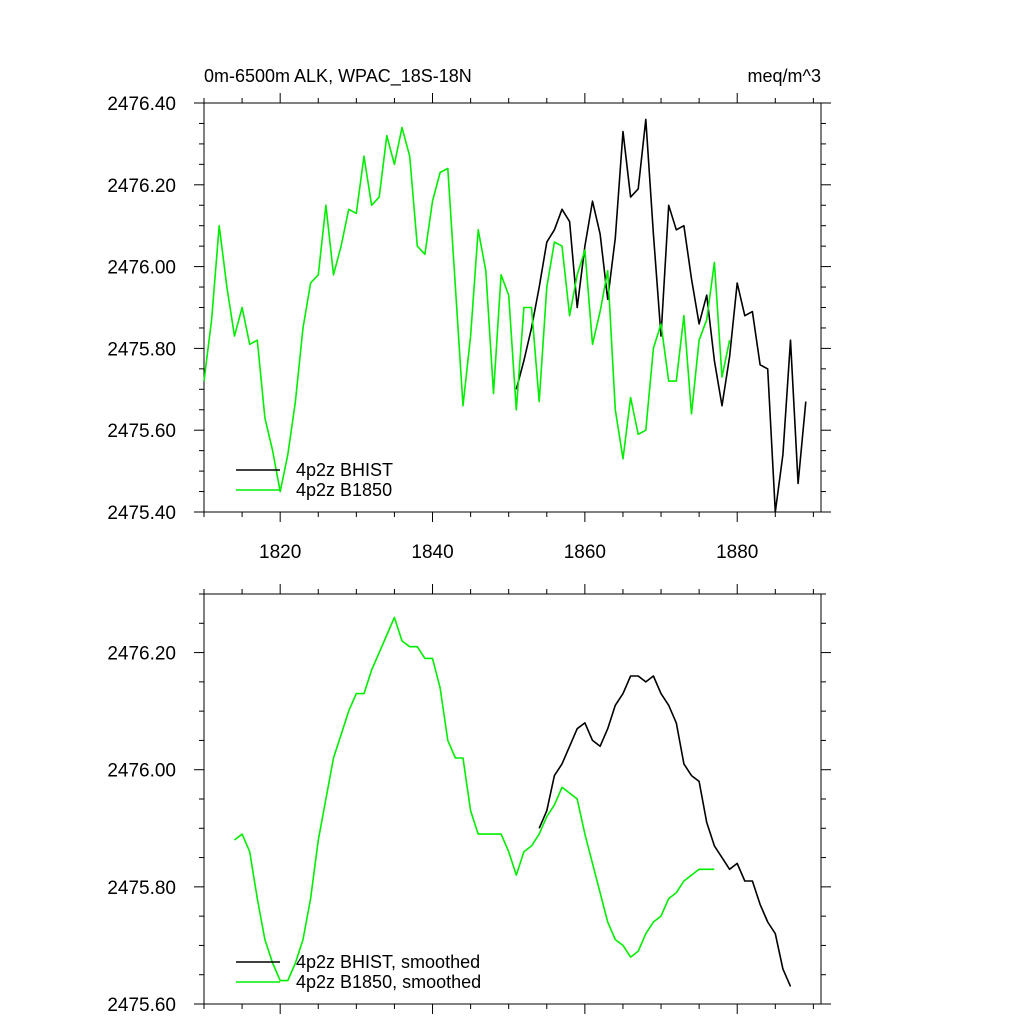 The height and width of the screenshot is (1024, 1024). What do you see at coordinates (344, 470) in the screenshot?
I see `legend-label: 4p2z BHIST` at bounding box center [344, 470].